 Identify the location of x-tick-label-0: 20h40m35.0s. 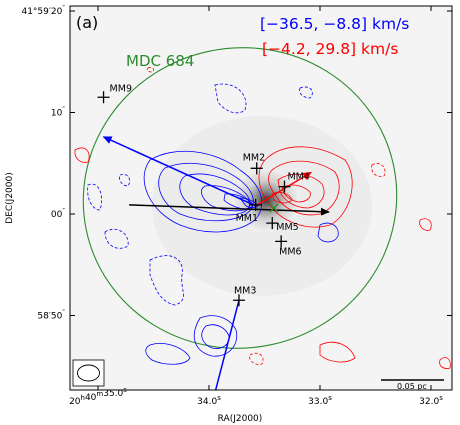
(98, 396).